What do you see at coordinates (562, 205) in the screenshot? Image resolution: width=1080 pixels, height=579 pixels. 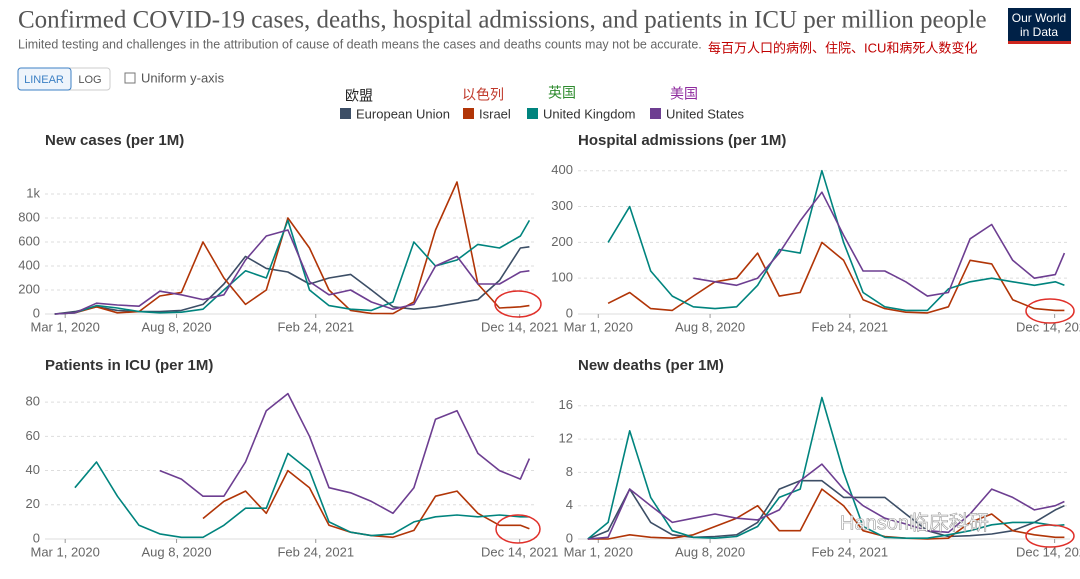 I see `y-tick-label: 300` at bounding box center [562, 205].